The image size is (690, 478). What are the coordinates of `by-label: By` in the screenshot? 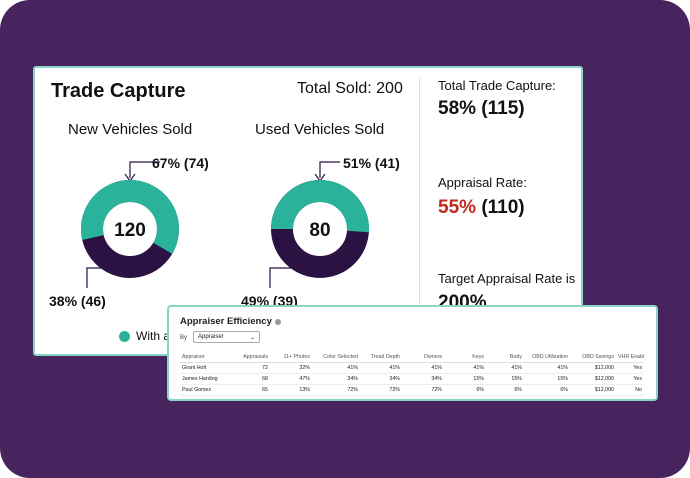 It's located at (184, 338).